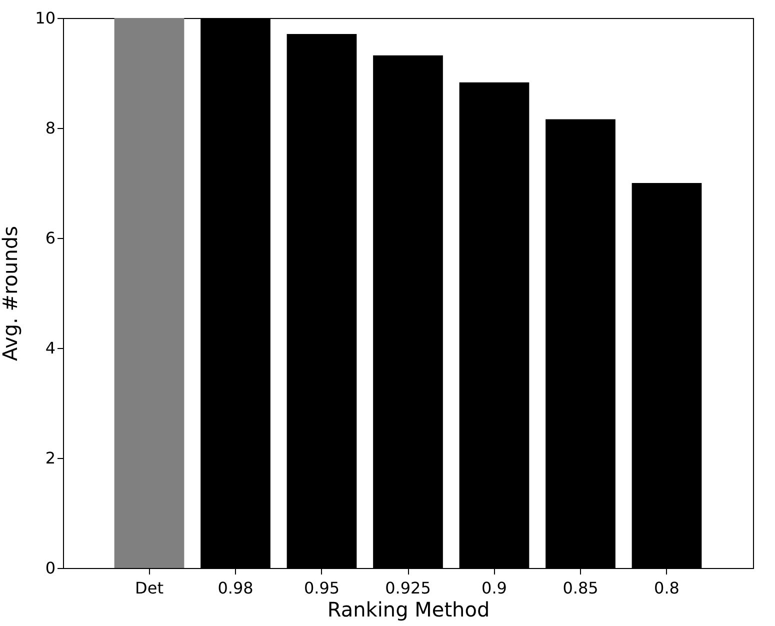  Describe the element at coordinates (50, 568) in the screenshot. I see `y-tick-label: 0` at that location.